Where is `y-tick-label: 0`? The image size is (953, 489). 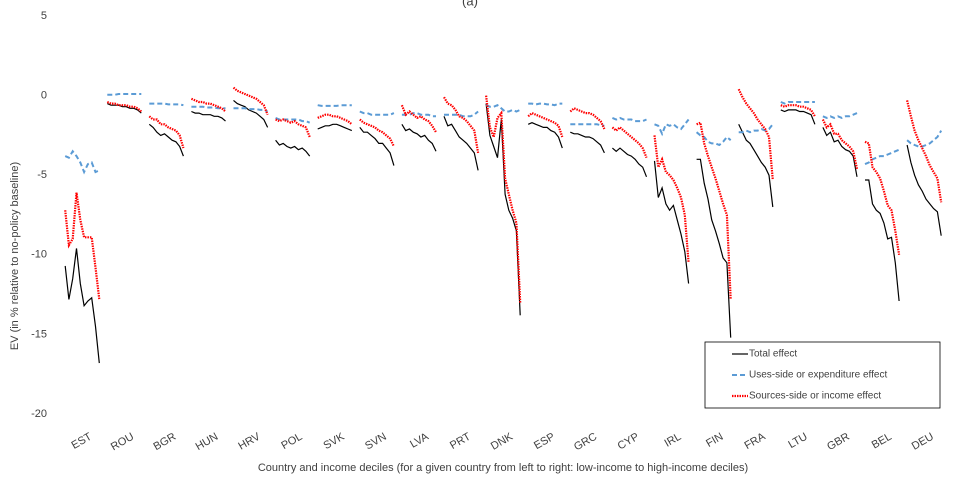 y-tick-label: 0 is located at coordinates (44, 96).